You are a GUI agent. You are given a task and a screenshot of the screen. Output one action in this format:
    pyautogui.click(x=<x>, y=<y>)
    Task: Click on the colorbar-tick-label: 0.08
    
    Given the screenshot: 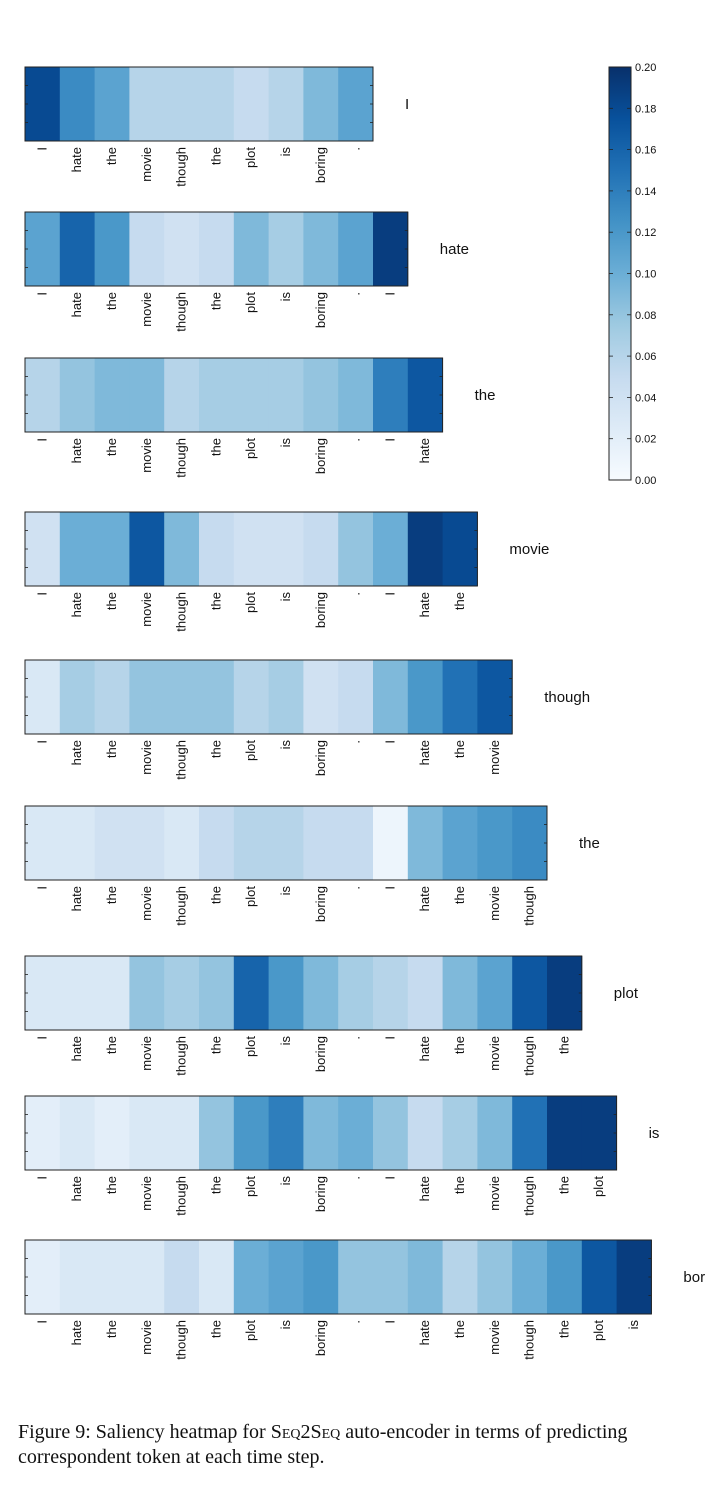 What is the action you would take?
    pyautogui.click(x=645, y=316)
    